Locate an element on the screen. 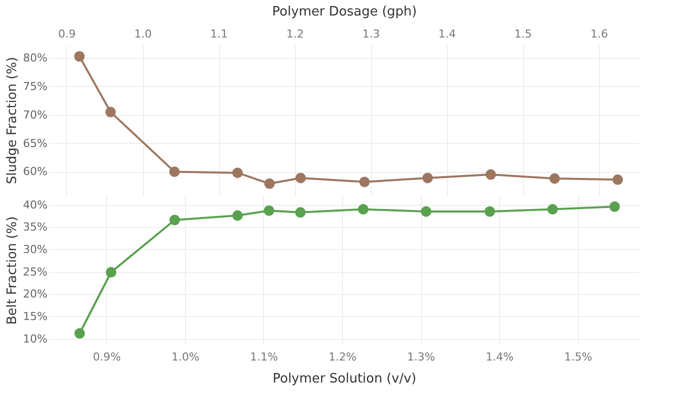 The height and width of the screenshot is (412, 675). x-tick-label: 0.9% is located at coordinates (106, 357).